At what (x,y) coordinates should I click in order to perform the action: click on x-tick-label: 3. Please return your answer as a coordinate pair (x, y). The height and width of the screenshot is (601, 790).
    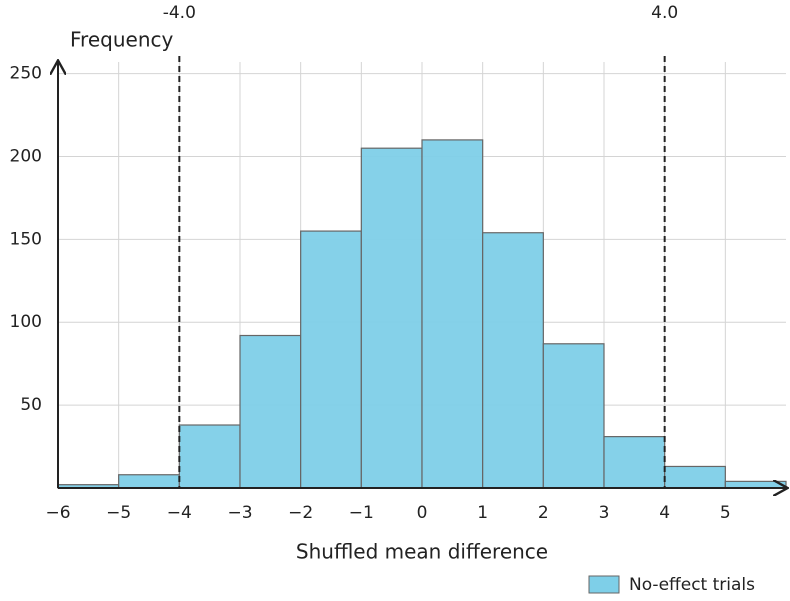
    Looking at the image, I should click on (604, 513).